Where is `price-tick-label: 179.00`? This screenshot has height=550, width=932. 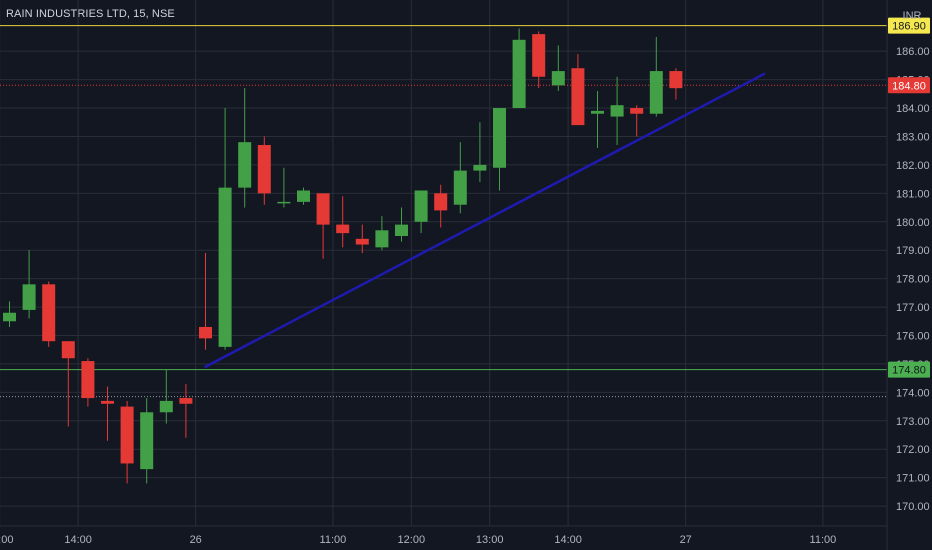
price-tick-label: 179.00 is located at coordinates (913, 251).